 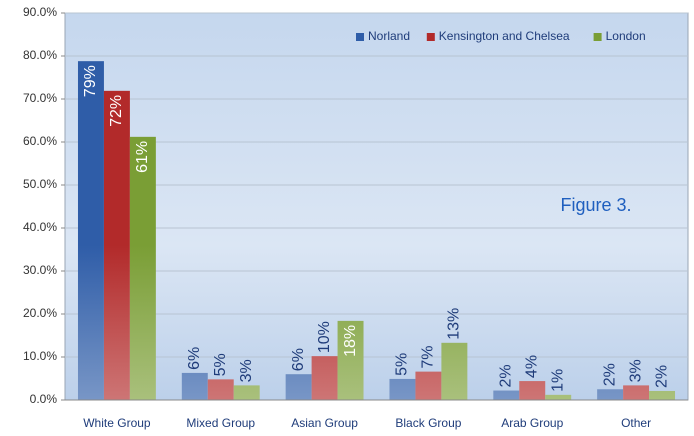 What do you see at coordinates (40, 12) in the screenshot?
I see `y-tick-label: 90.0%` at bounding box center [40, 12].